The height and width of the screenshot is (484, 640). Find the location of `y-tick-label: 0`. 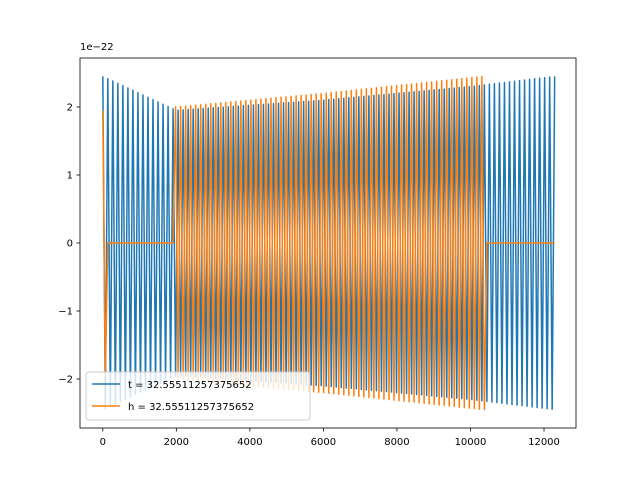

y-tick-label: 0 is located at coordinates (70, 244).